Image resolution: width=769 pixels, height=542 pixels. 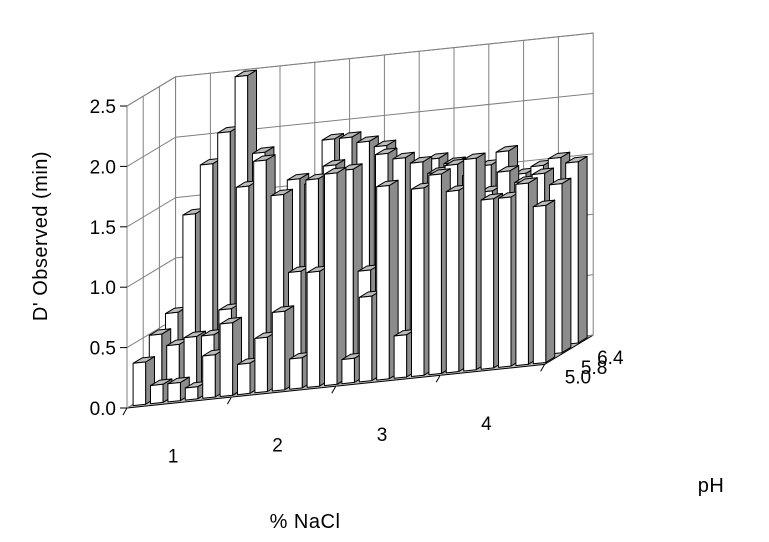 I want to click on y-category-label: 5.8, so click(x=594, y=368).